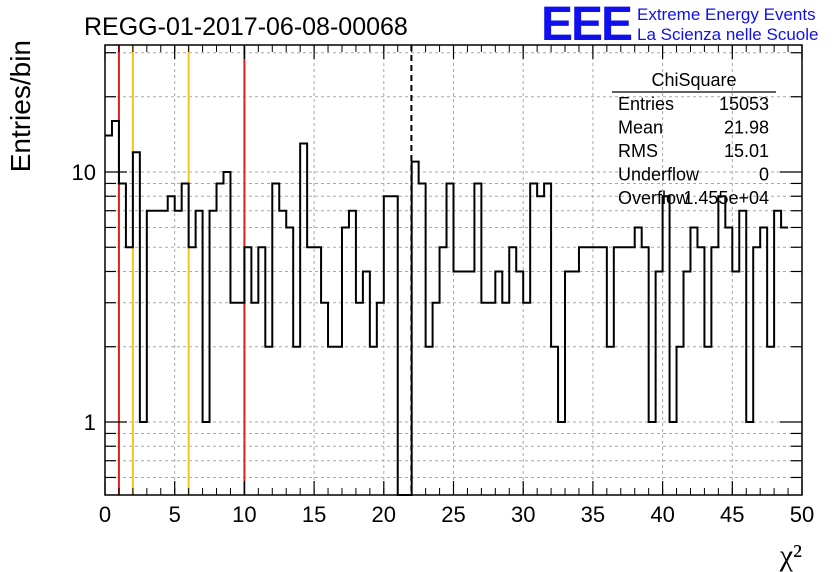 The image size is (836, 572). What do you see at coordinates (638, 151) in the screenshot?
I see `stats-label: RMS` at bounding box center [638, 151].